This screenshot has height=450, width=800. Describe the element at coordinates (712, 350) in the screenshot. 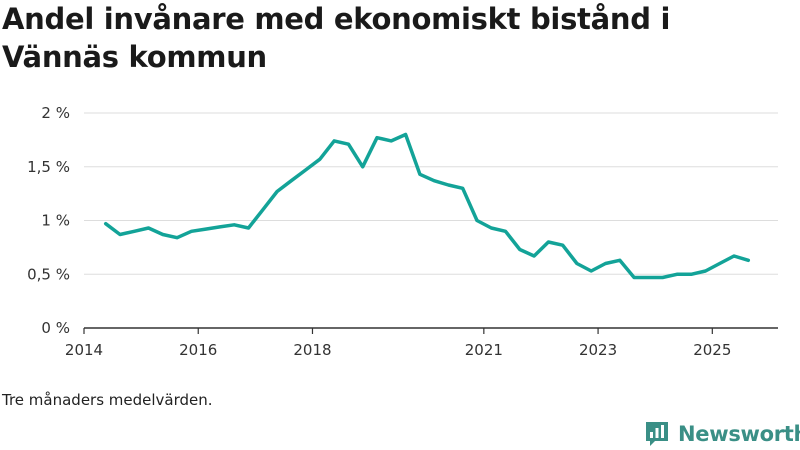

I see `x-tick-label: 2025` at that location.